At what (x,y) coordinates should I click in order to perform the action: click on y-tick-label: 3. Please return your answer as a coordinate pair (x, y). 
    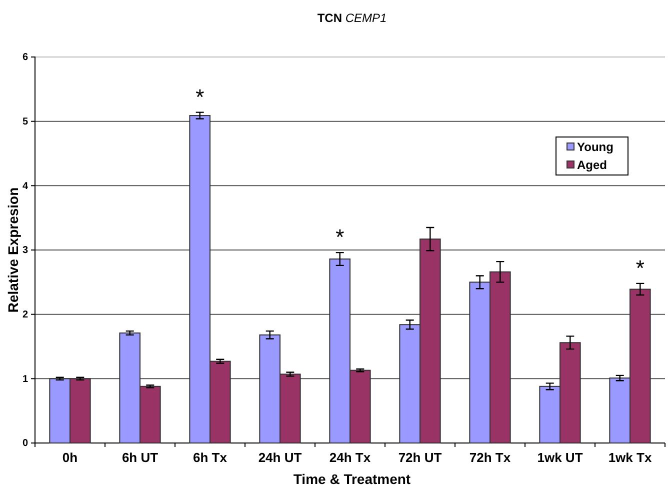
    Looking at the image, I should click on (25, 250).